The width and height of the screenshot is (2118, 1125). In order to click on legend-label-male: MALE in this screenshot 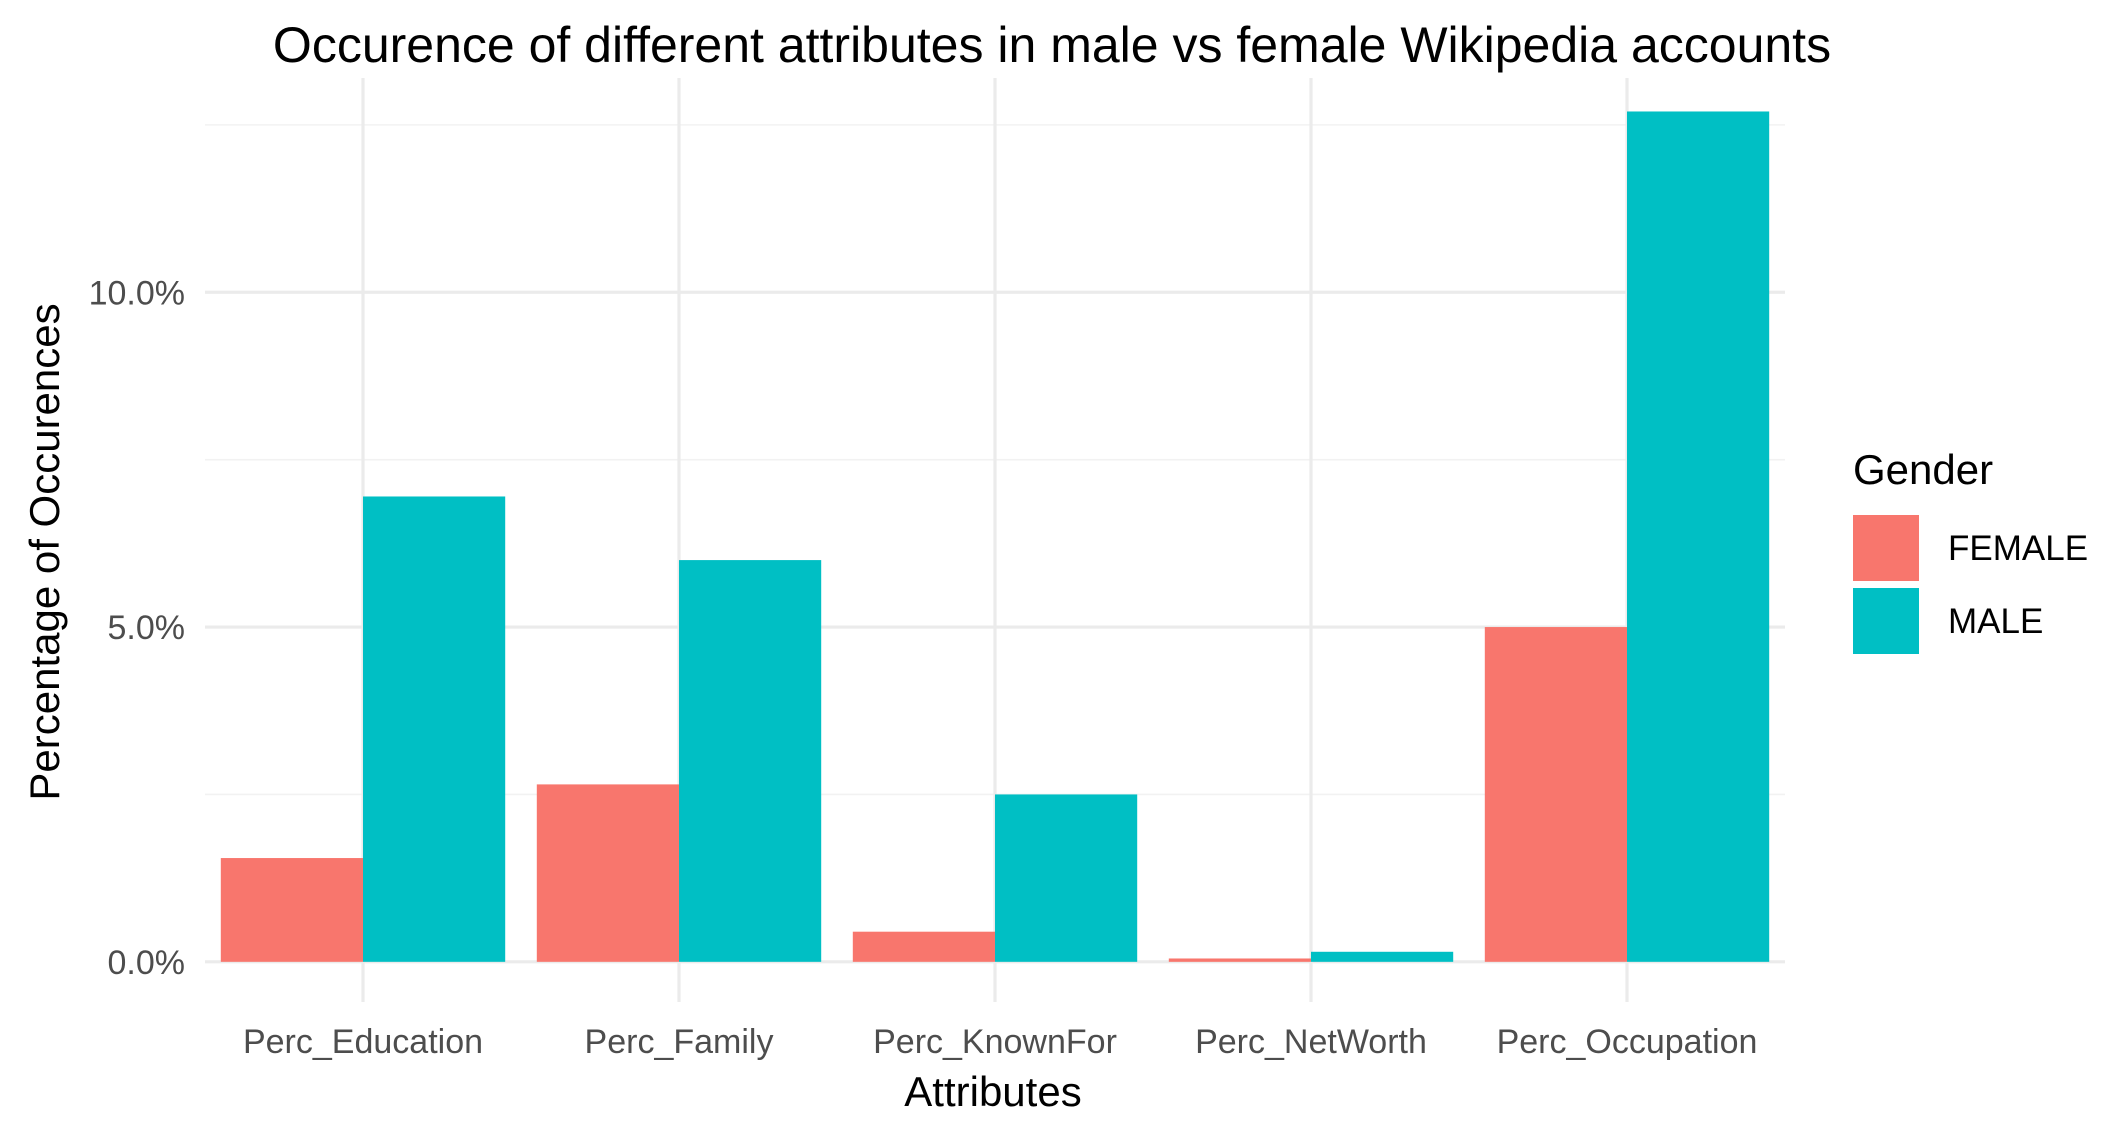, I will do `click(1995, 621)`.